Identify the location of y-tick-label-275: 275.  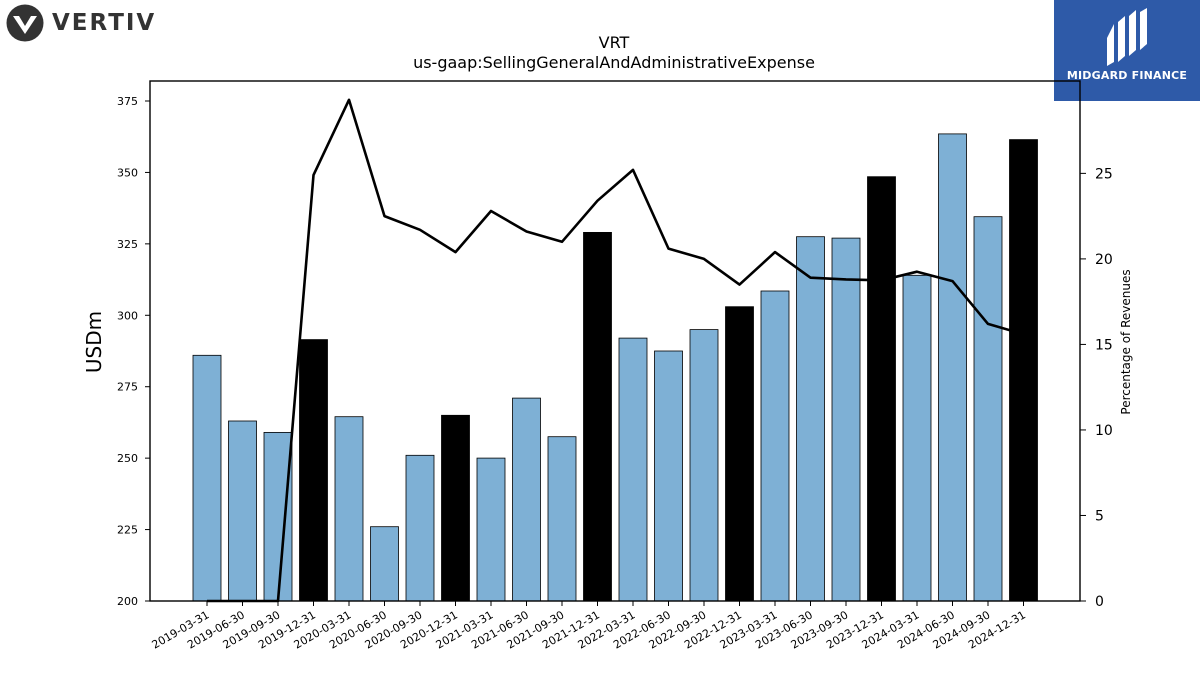
(127, 387).